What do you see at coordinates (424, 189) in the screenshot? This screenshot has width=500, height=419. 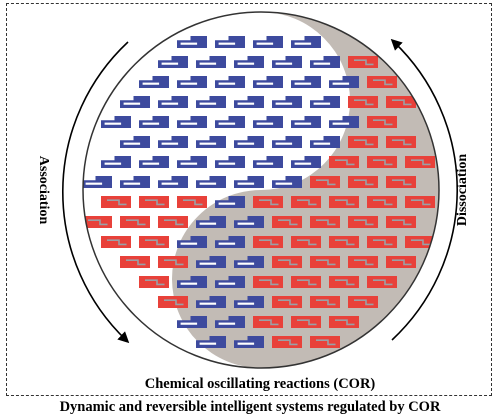 I see `dissociation-arrow` at bounding box center [424, 189].